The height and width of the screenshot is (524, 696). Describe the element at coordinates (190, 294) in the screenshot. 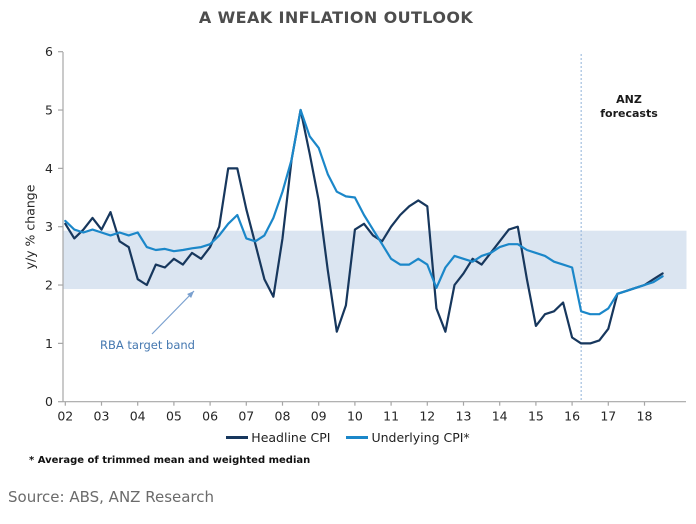

I see `annotation-arrow-head` at that location.